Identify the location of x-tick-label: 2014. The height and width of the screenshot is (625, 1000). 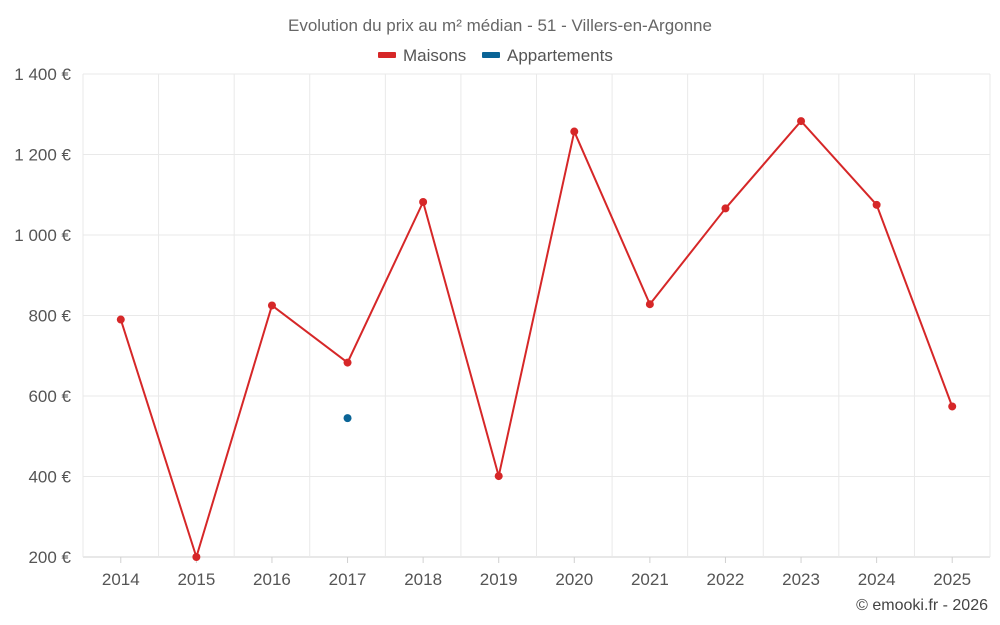
(121, 579).